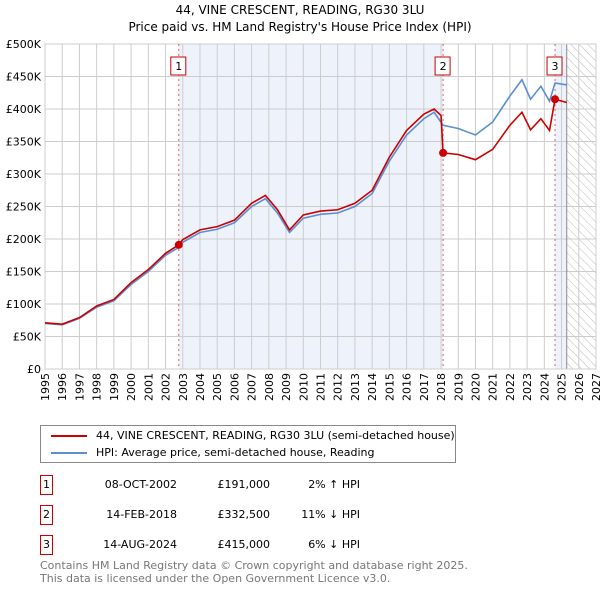  I want to click on x-tick-label: 2017, so click(424, 387).